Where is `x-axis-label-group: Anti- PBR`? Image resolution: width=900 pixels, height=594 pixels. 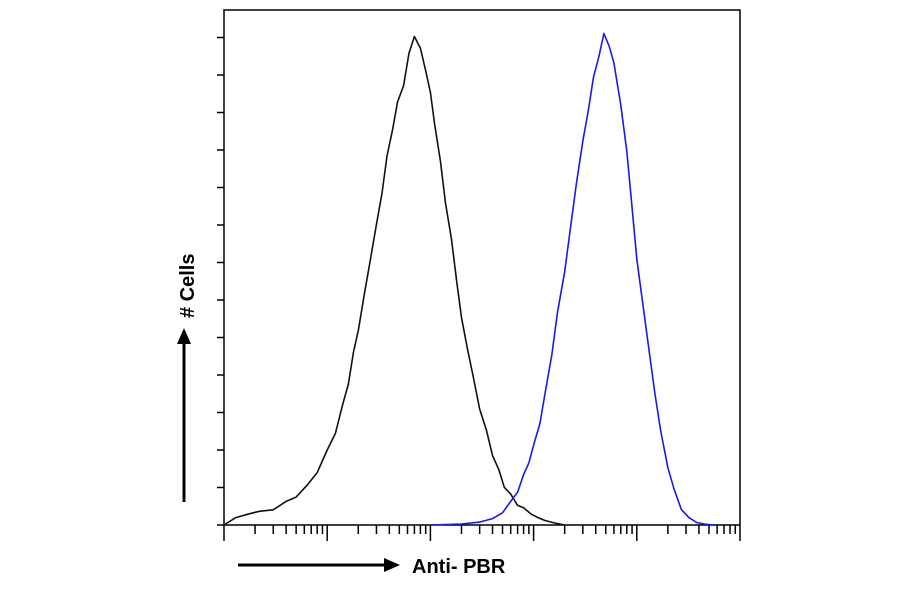
x-axis-label-group: Anti- PBR is located at coordinates (372, 567).